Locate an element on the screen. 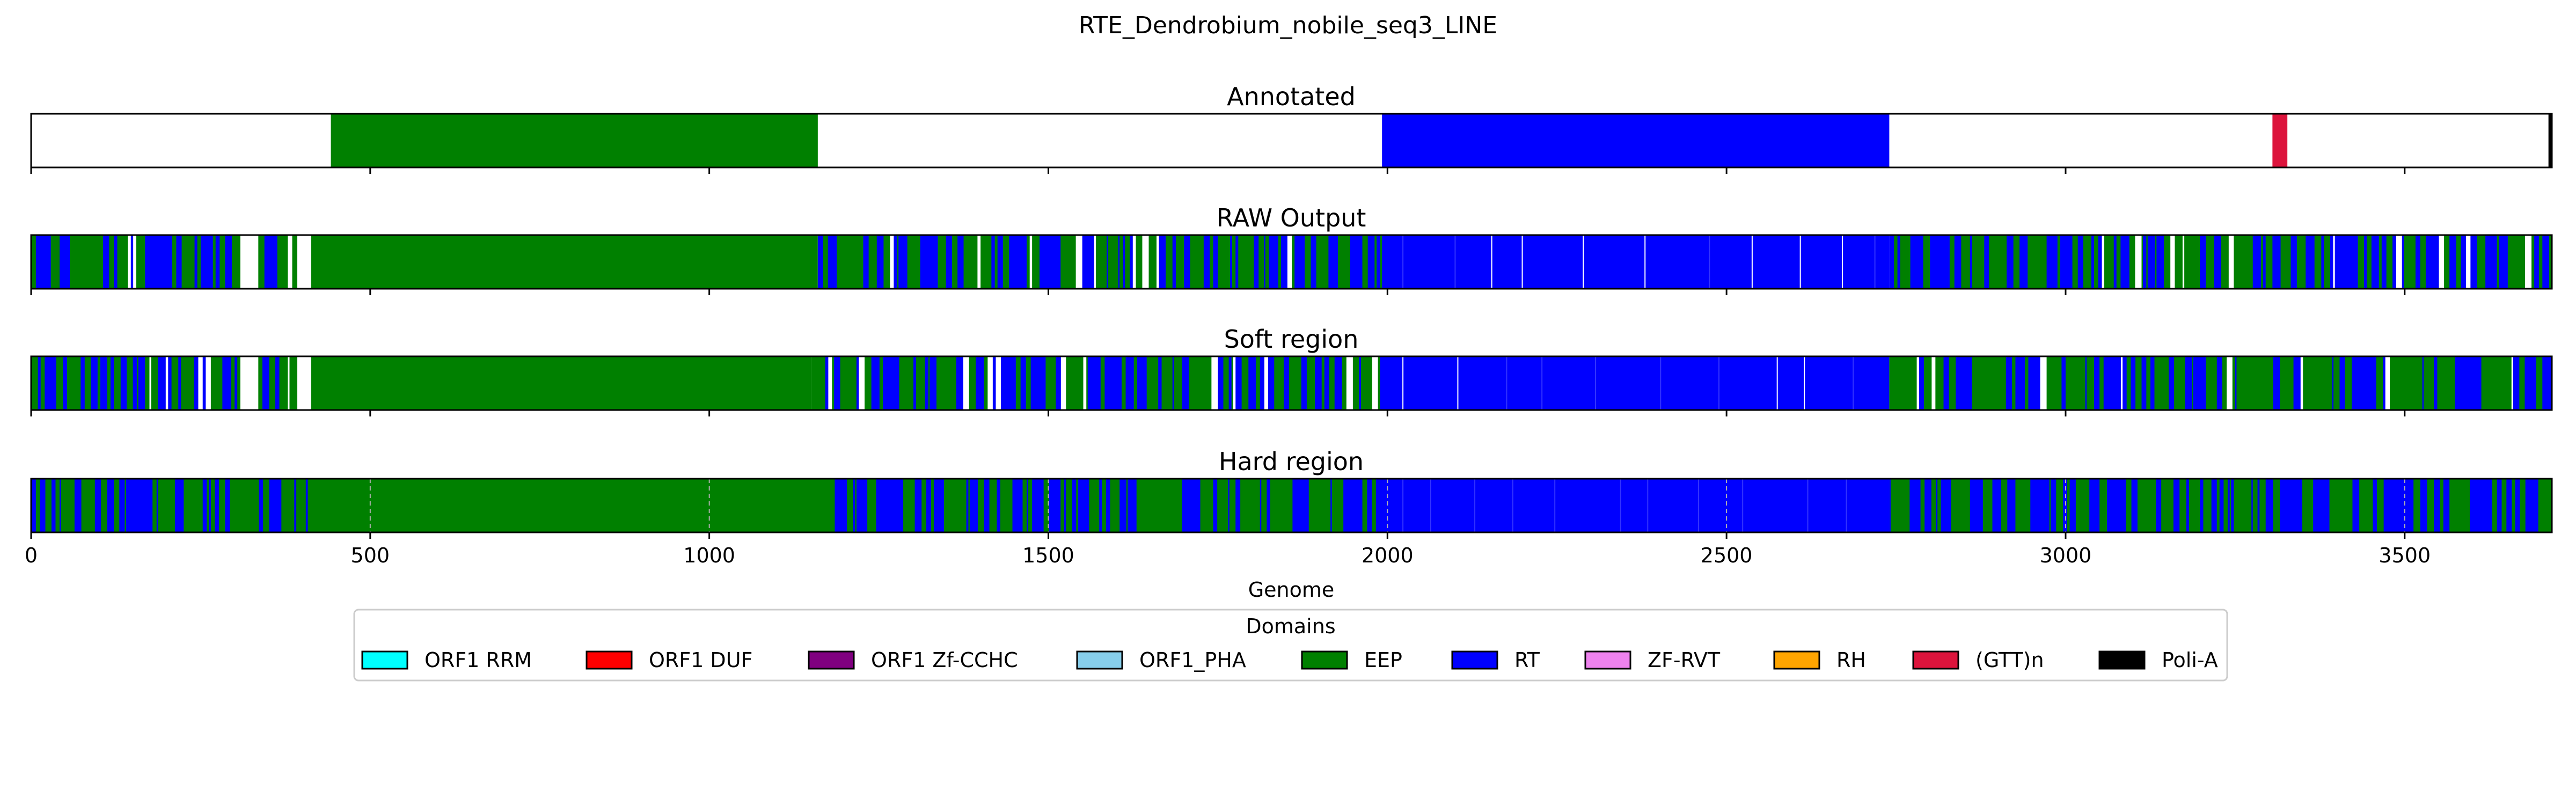  track-0: Annotated is located at coordinates (1291, 128).